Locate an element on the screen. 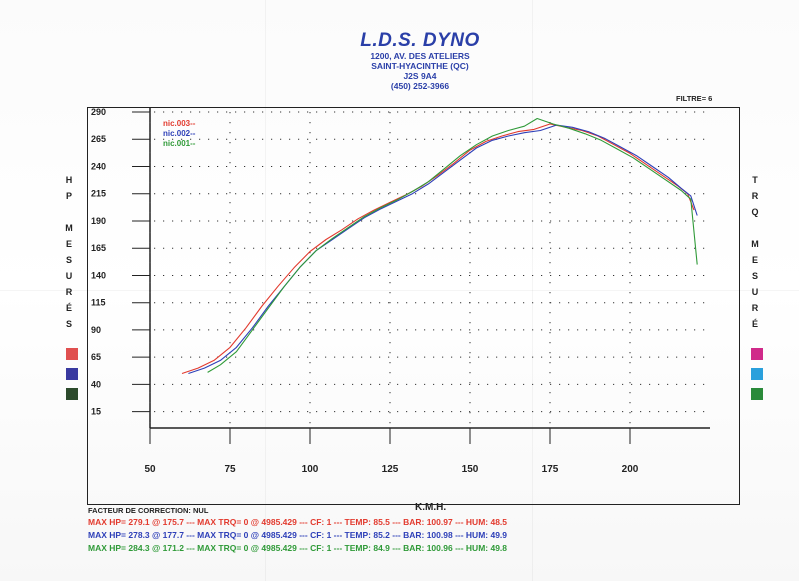  y-tick-label: 165 is located at coordinates (98, 248).